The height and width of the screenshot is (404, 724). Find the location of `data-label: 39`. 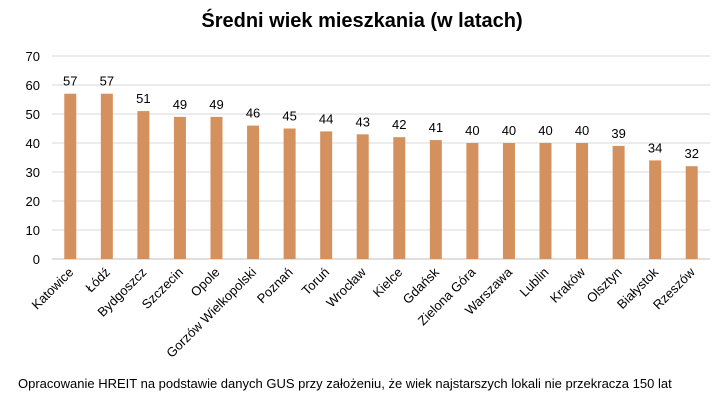

data-label: 39 is located at coordinates (618, 133).